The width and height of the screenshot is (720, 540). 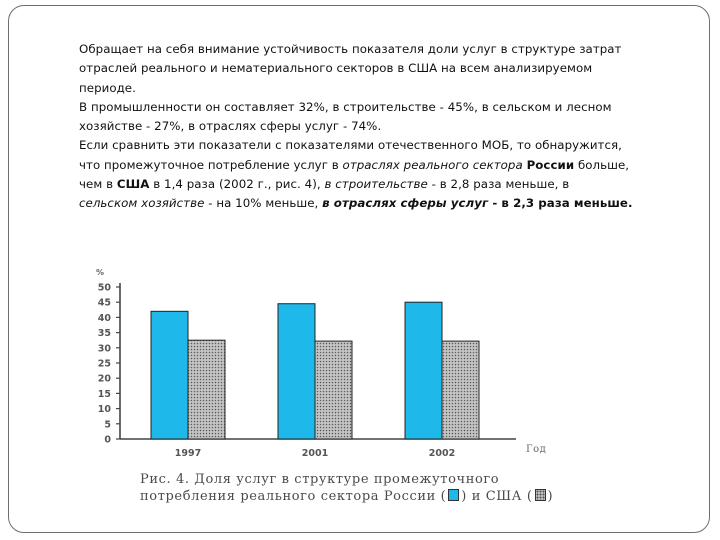 I want to click on caption-text: ) и США (, so click(x=497, y=496).